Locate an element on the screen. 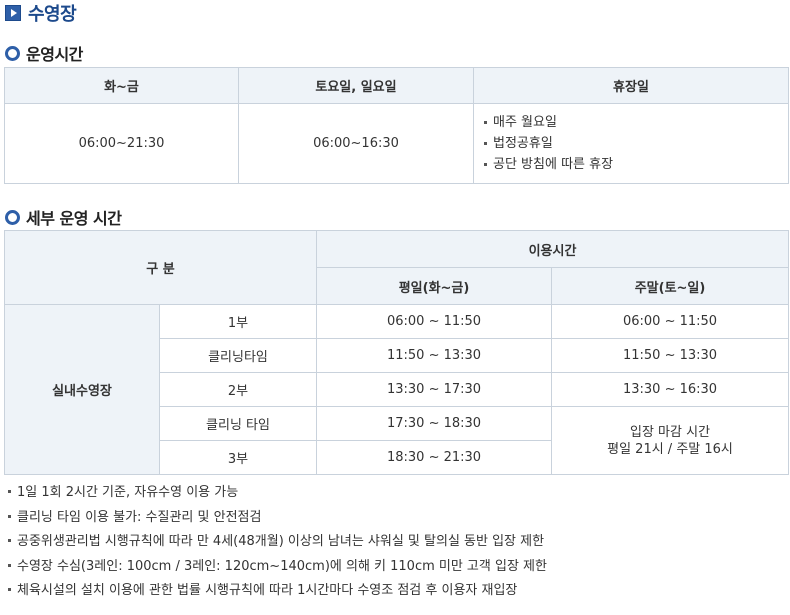 Image resolution: width=790 pixels, height=615 pixels. weekend-hours: 06:00~16:30 is located at coordinates (356, 143).